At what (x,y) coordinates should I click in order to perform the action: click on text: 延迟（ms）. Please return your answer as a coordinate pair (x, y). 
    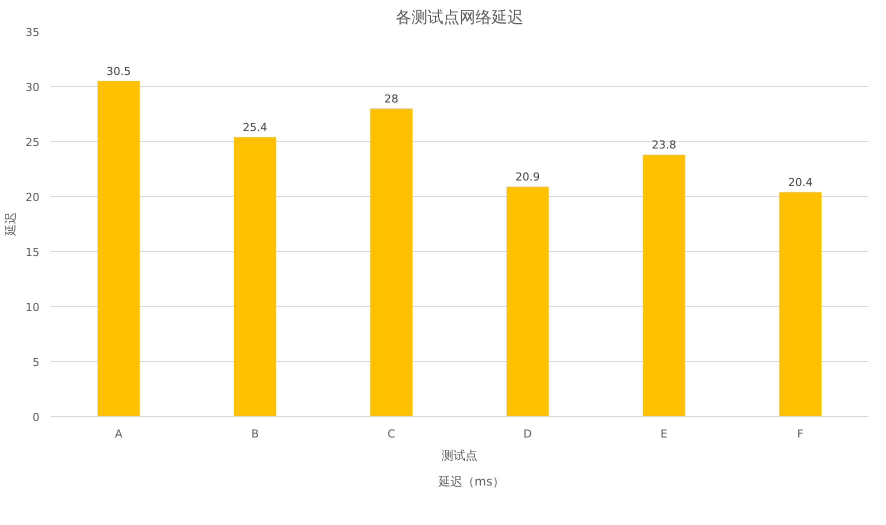
    Looking at the image, I should click on (471, 482).